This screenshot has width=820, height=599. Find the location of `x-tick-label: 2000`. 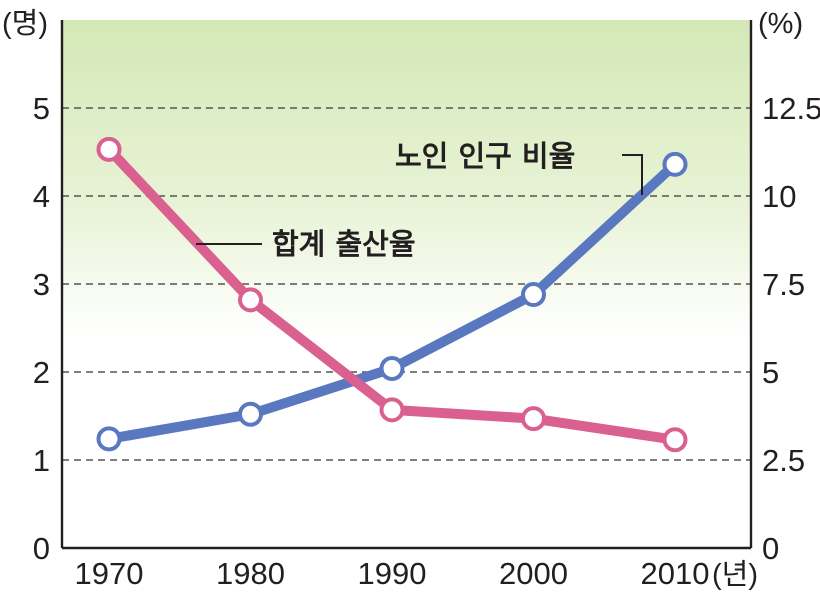

x-tick-label: 2000 is located at coordinates (533, 573).